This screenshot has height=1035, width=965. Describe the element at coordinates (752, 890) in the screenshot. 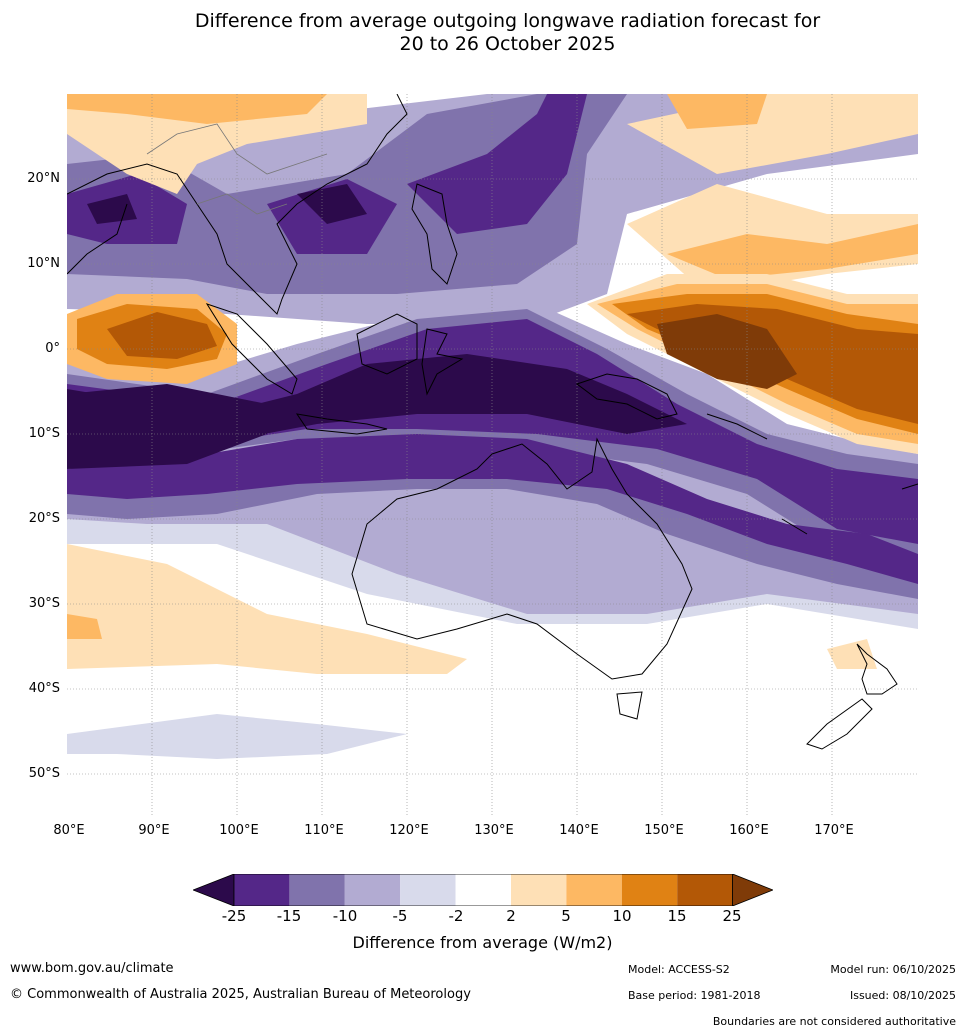

I see `colorbar-extend-high` at that location.